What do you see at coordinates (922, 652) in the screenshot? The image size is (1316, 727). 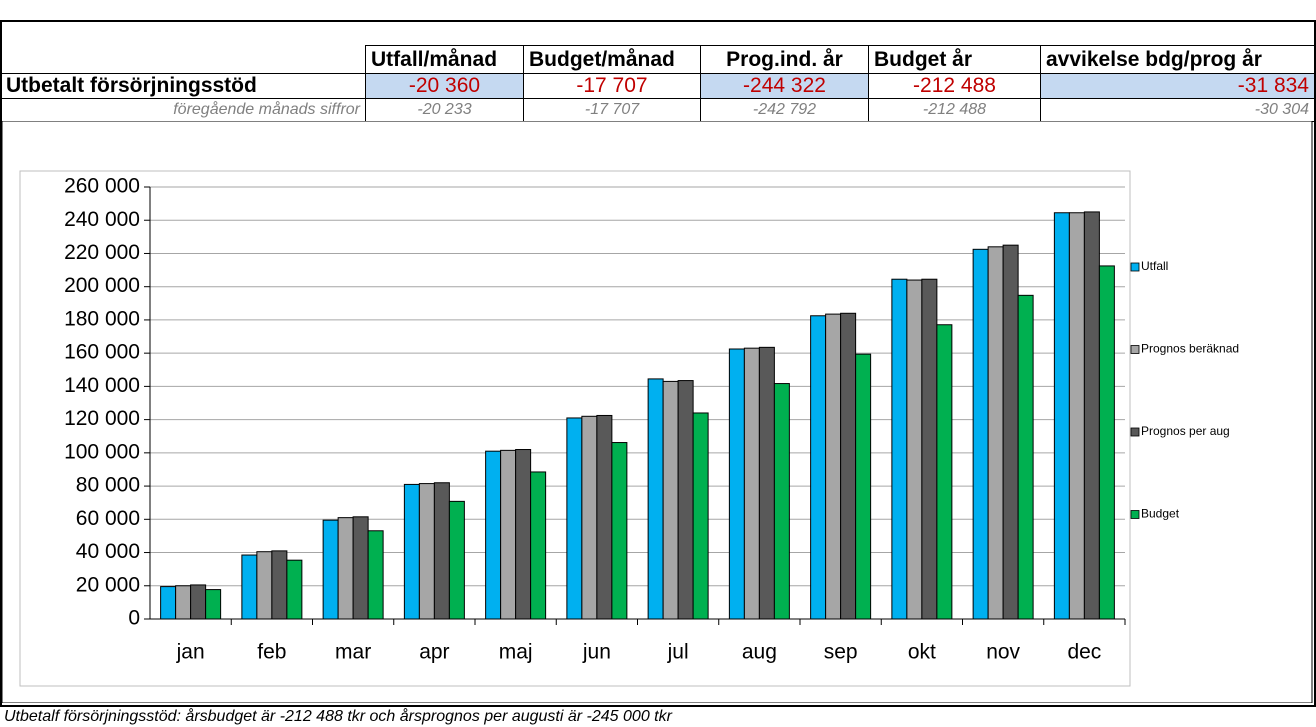 I see `x-tick-label: okt` at bounding box center [922, 652].